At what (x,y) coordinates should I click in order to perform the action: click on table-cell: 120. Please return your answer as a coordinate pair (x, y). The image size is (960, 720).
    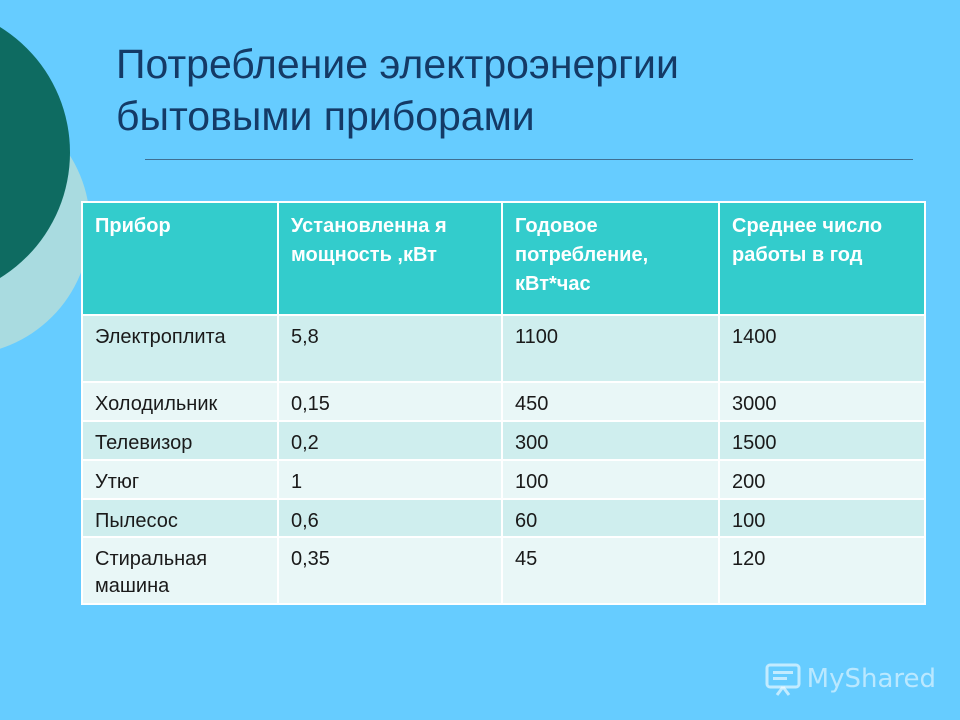
    Looking at the image, I should click on (822, 570).